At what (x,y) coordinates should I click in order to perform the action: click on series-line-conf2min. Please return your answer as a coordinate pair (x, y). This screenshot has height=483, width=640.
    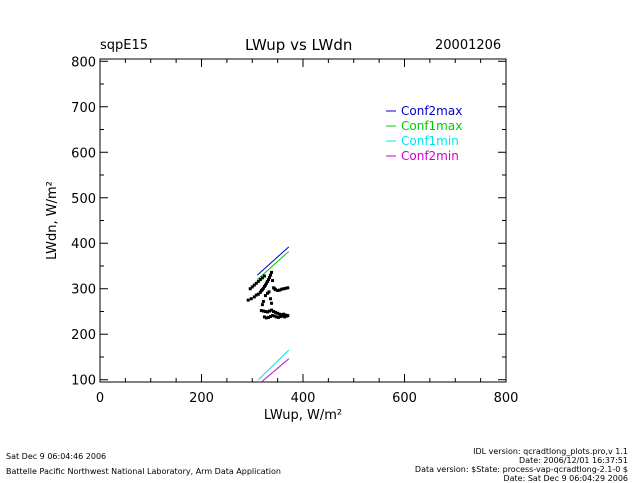
    Looking at the image, I should click on (275, 370).